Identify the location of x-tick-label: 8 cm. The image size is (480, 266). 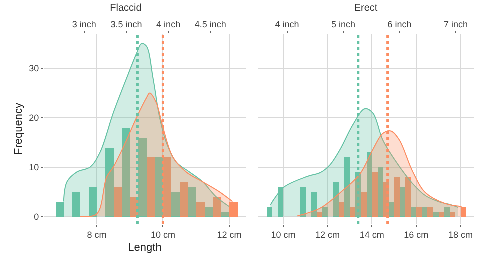
(97, 235).